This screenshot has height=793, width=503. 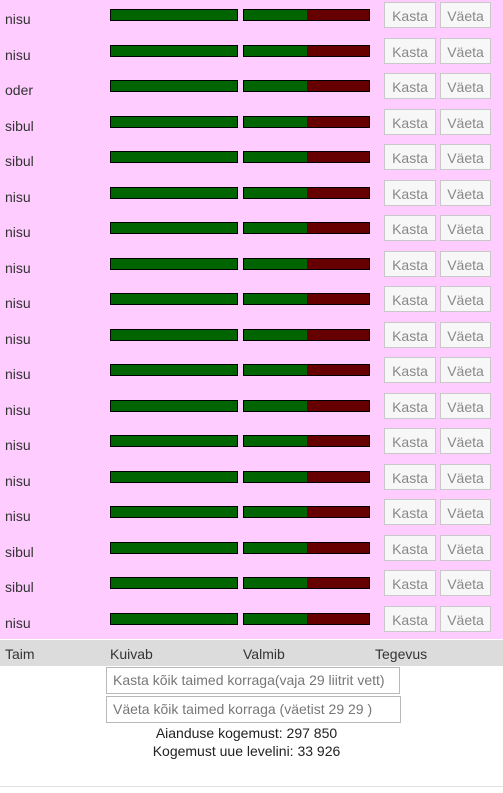 What do you see at coordinates (401, 654) in the screenshot?
I see `header-action: Tegevus` at bounding box center [401, 654].